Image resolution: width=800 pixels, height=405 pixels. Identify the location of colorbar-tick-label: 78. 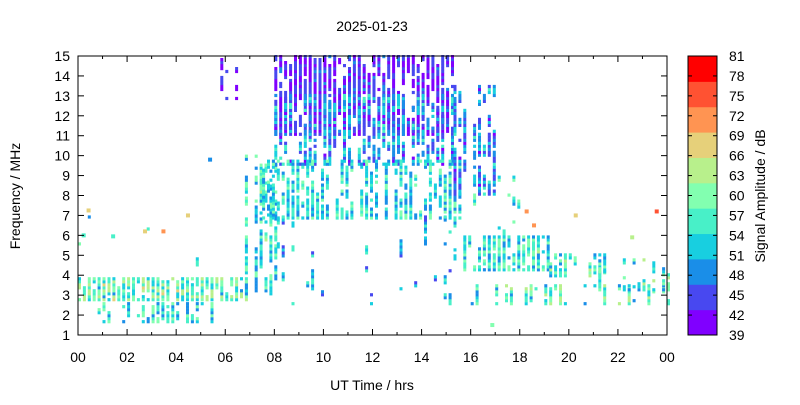
(737, 76).